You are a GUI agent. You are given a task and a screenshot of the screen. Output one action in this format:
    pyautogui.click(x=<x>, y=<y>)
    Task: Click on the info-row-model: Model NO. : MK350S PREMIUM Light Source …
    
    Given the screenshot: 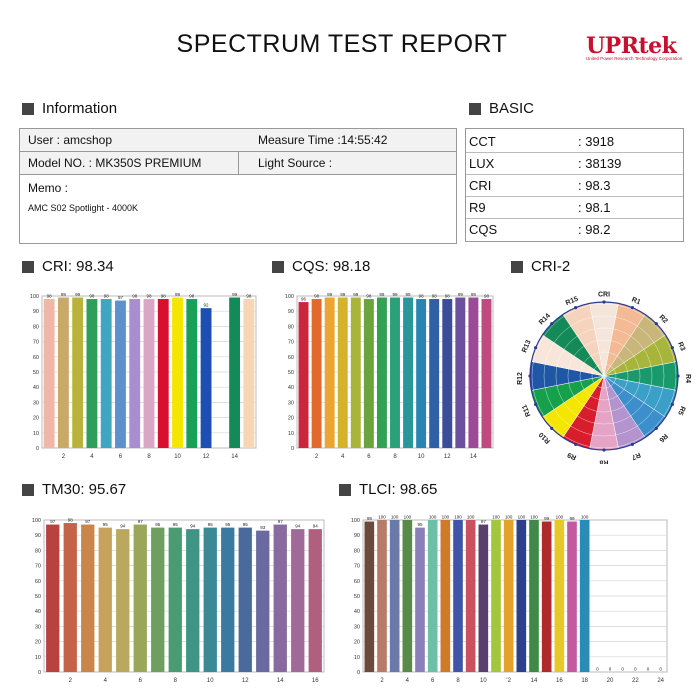 What is the action you would take?
    pyautogui.click(x=238, y=163)
    